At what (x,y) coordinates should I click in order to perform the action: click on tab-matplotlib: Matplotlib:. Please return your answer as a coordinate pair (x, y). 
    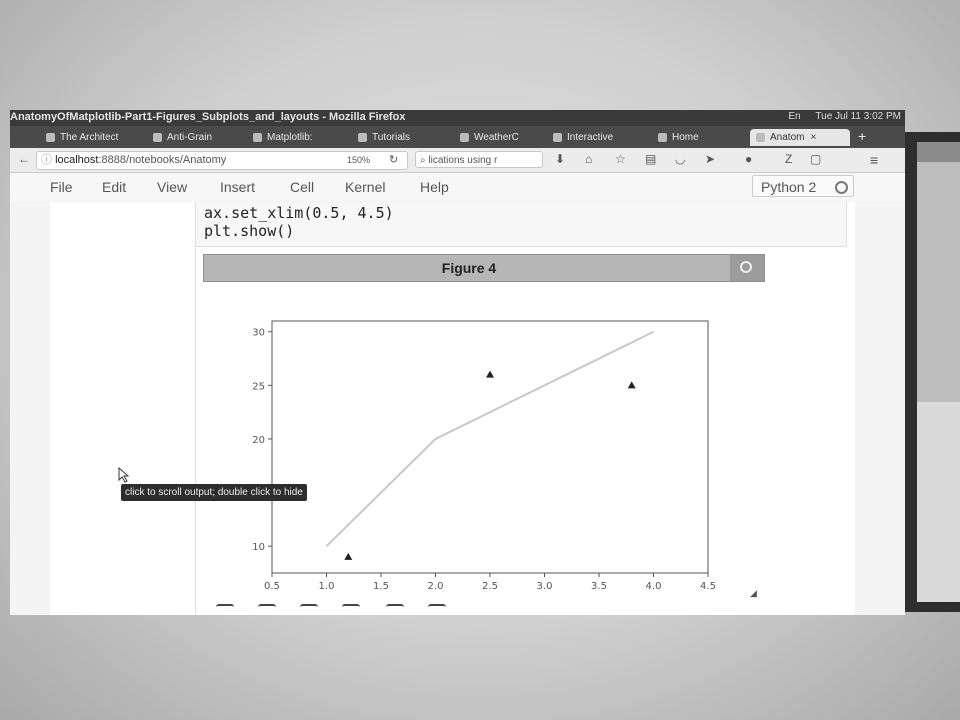
    Looking at the image, I should click on (298, 137).